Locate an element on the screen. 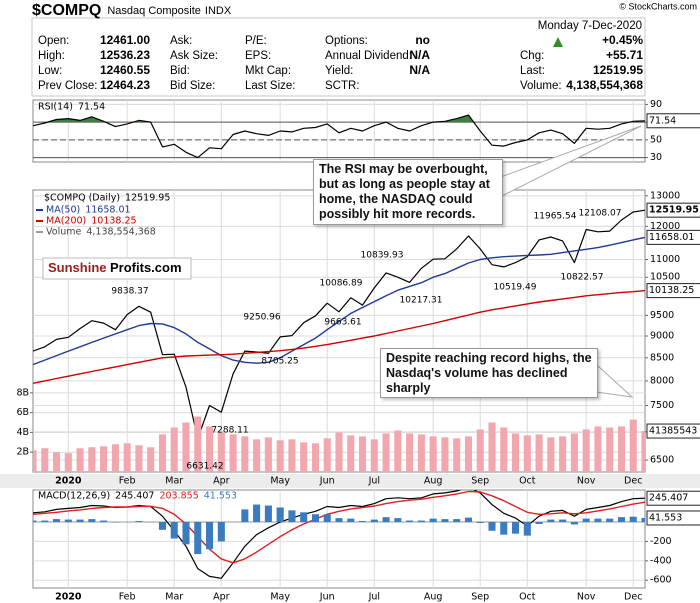 Image resolution: width=700 pixels, height=603 pixels. field-label: Options: is located at coordinates (346, 41).